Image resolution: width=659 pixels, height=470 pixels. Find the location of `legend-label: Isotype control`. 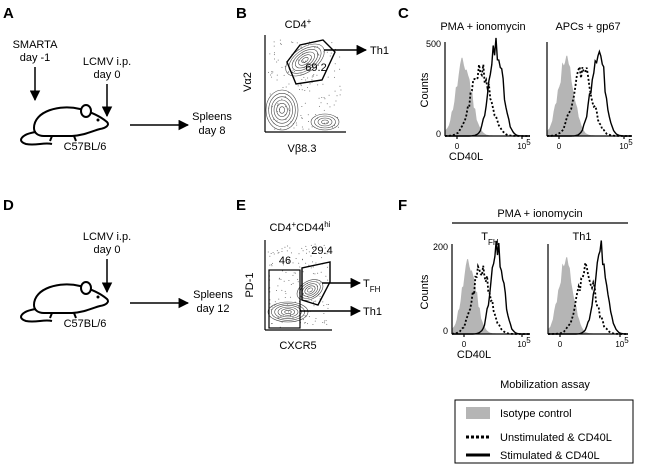

legend-label: Isotype control is located at coordinates (536, 414).